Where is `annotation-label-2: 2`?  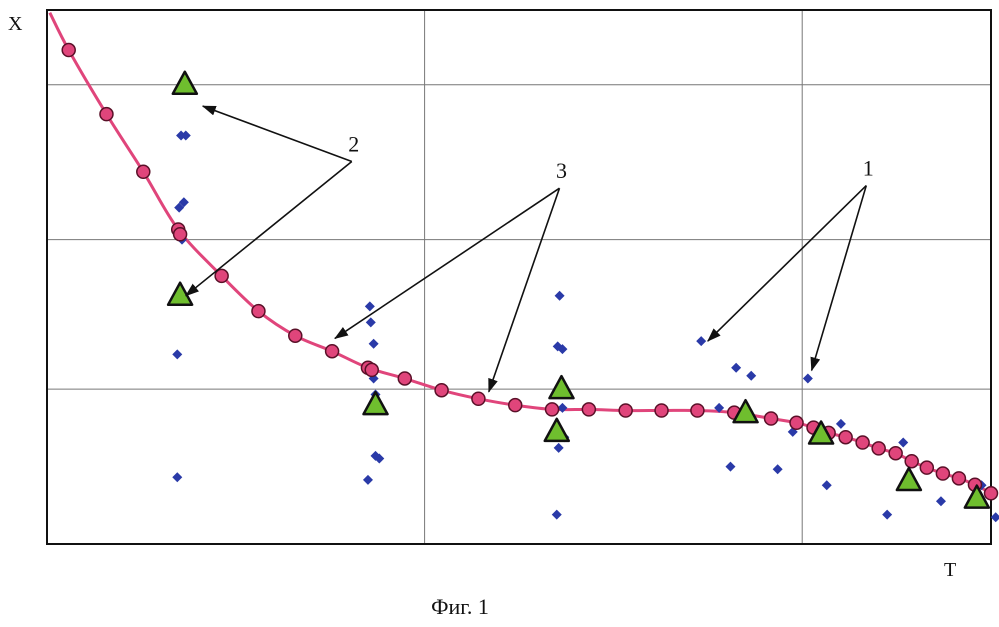
annotation-label-2: 2 is located at coordinates (353, 144).